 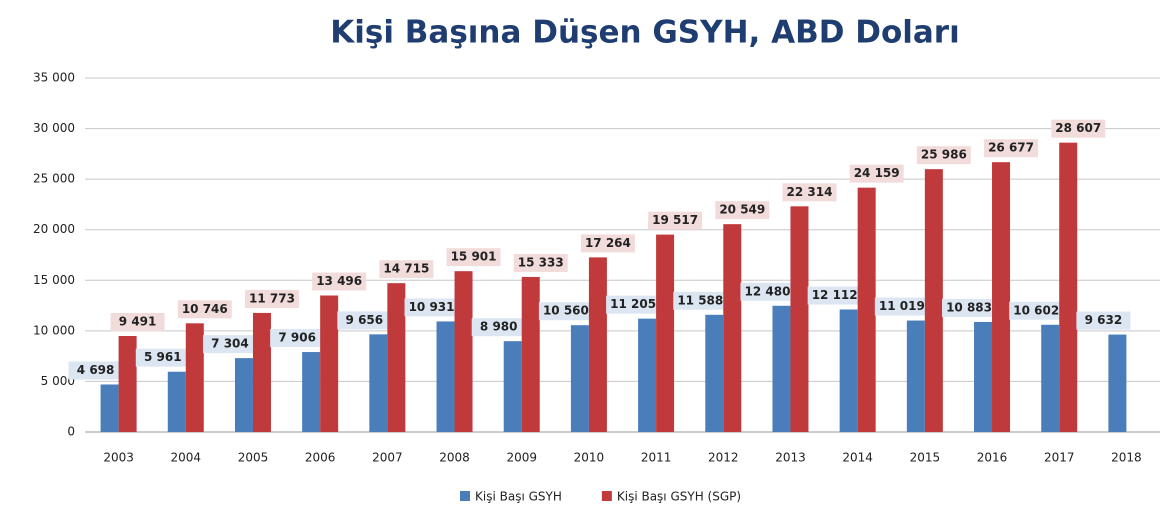 What do you see at coordinates (474, 257) in the screenshot?
I see `data-label: 15 901` at bounding box center [474, 257].